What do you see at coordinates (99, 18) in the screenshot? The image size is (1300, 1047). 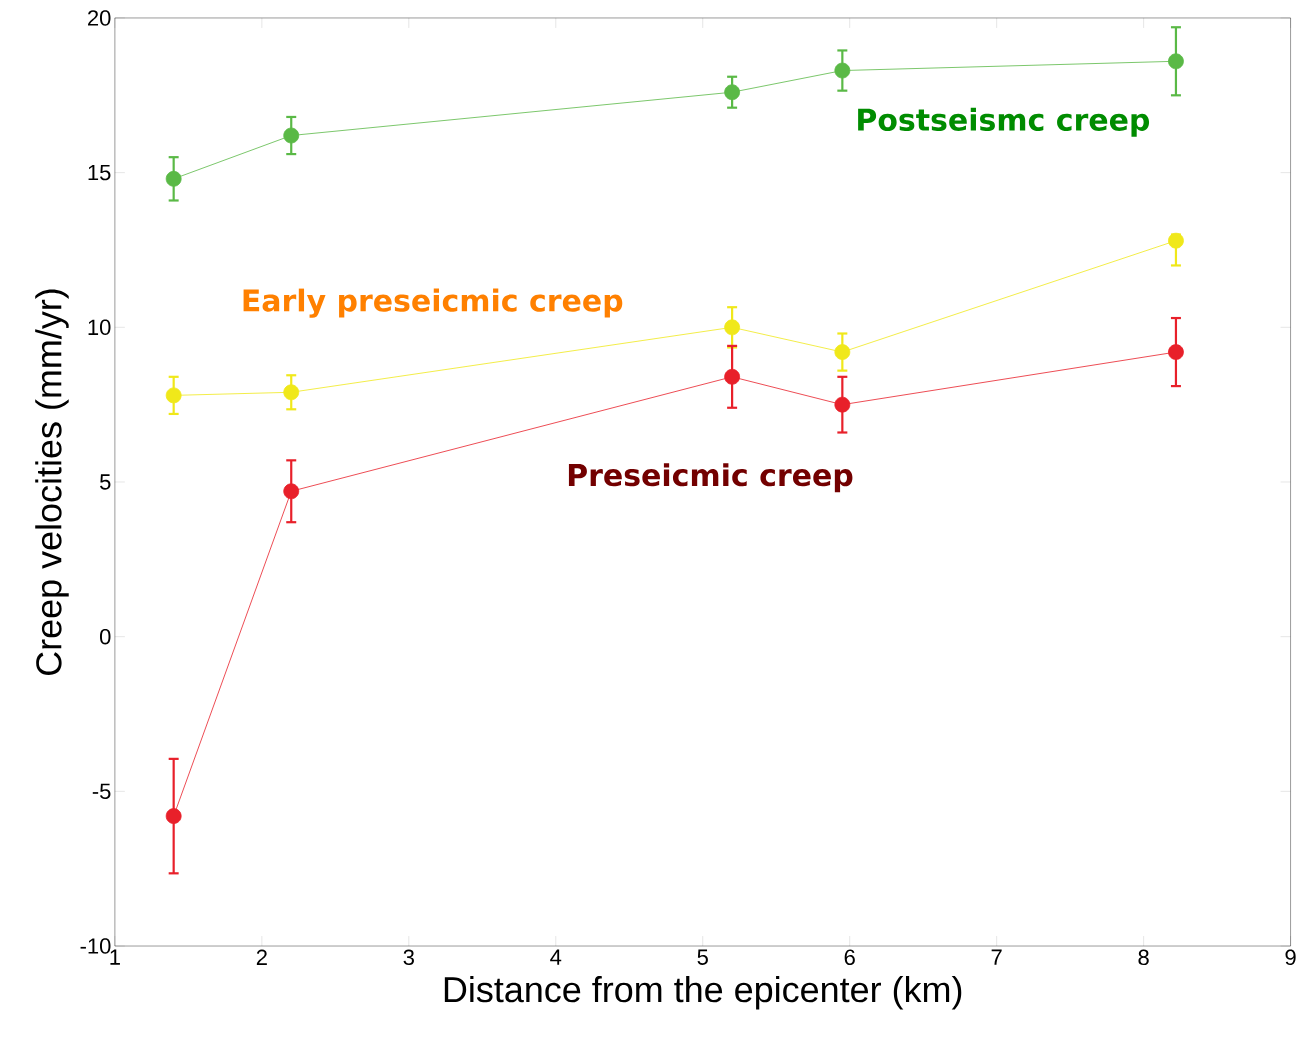 I see `y-tick-label: 20` at bounding box center [99, 18].